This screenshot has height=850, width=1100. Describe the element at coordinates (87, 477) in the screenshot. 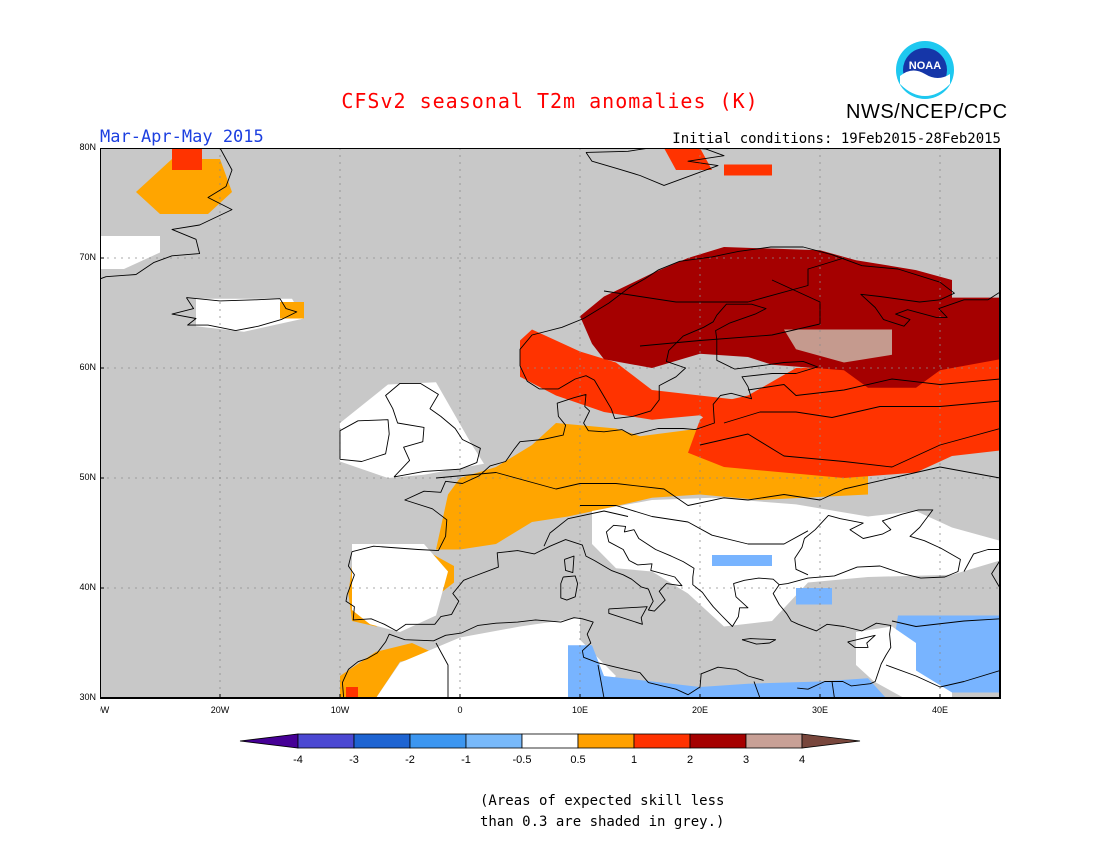

I see `lat-tick-label: 50N` at that location.